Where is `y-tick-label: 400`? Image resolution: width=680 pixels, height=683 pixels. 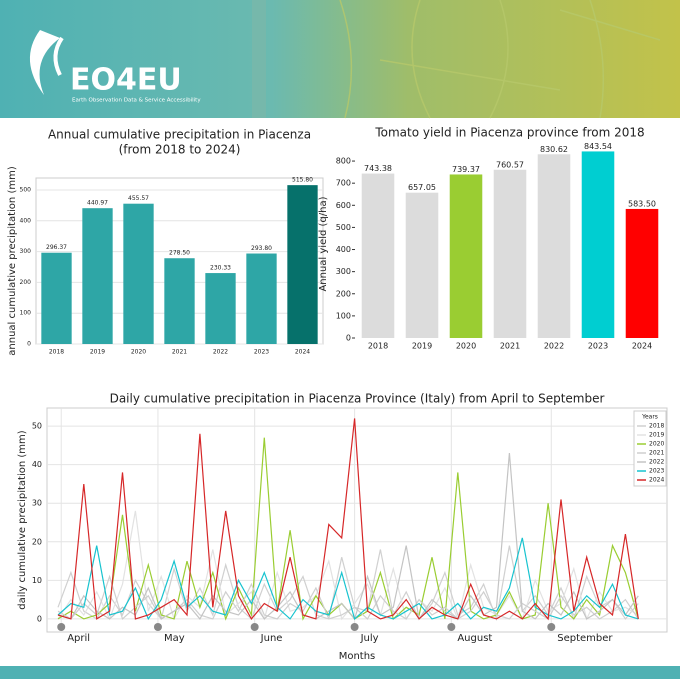 y-tick-label: 400 is located at coordinates (26, 220).